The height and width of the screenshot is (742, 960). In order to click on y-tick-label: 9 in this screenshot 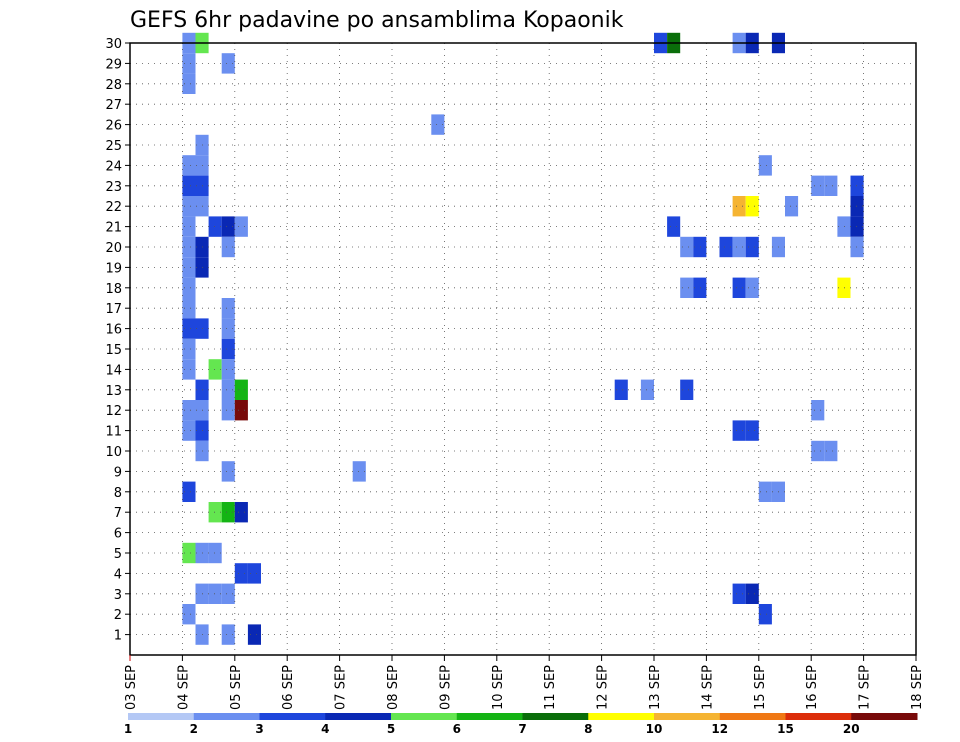, I will do `click(118, 472)`.